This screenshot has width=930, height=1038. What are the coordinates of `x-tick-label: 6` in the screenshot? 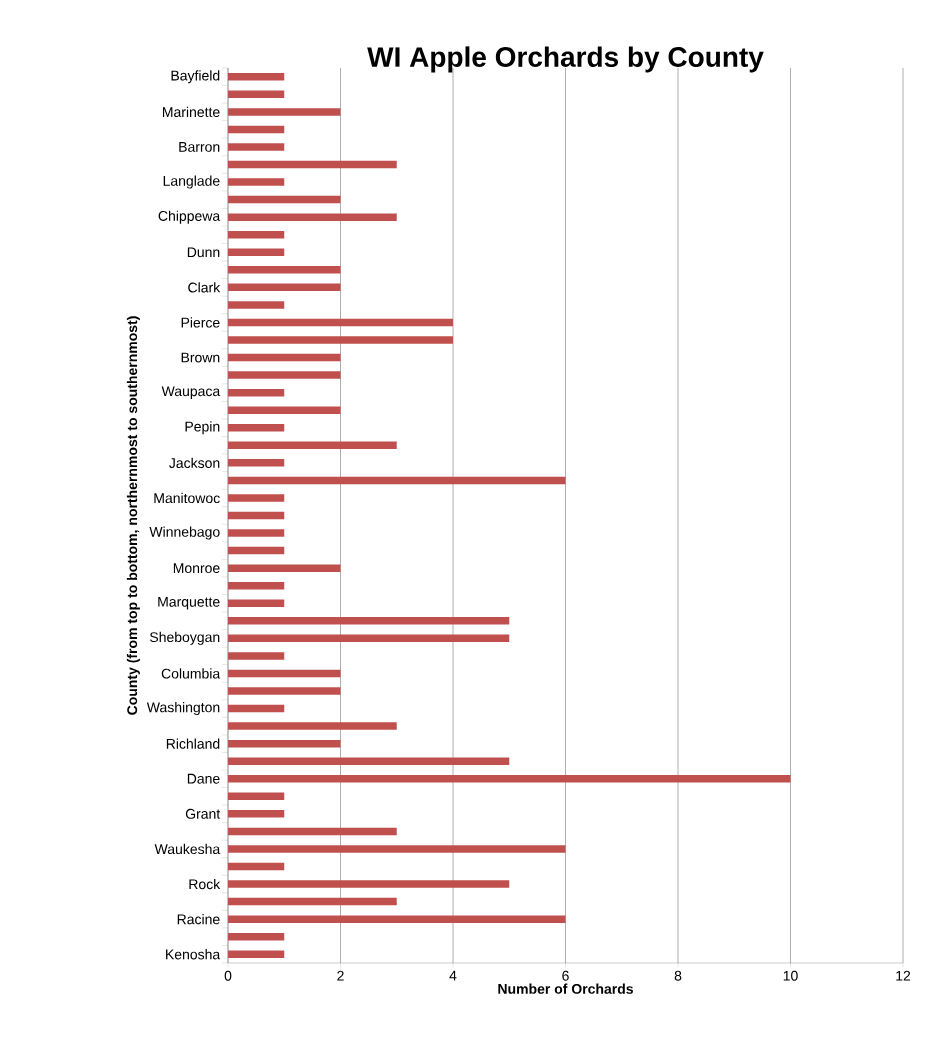 It's located at (565, 975).